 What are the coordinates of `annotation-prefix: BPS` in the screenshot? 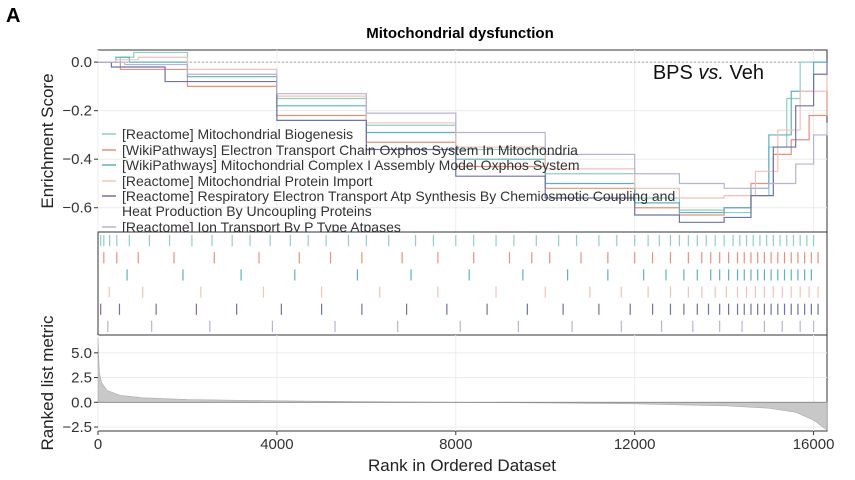 It's located at (676, 73).